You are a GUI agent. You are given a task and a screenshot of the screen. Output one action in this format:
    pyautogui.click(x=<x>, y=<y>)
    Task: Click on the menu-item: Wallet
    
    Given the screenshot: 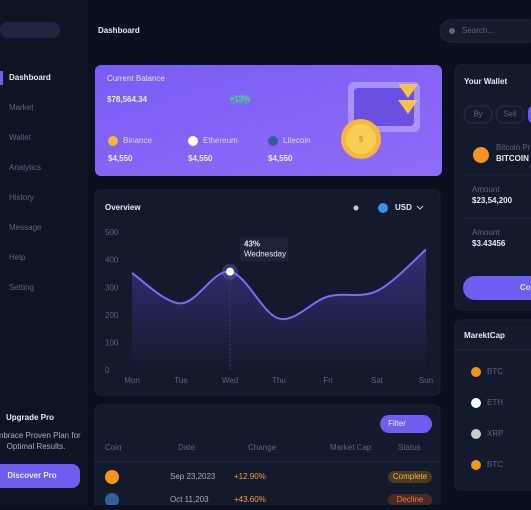 What is the action you would take?
    pyautogui.click(x=20, y=137)
    